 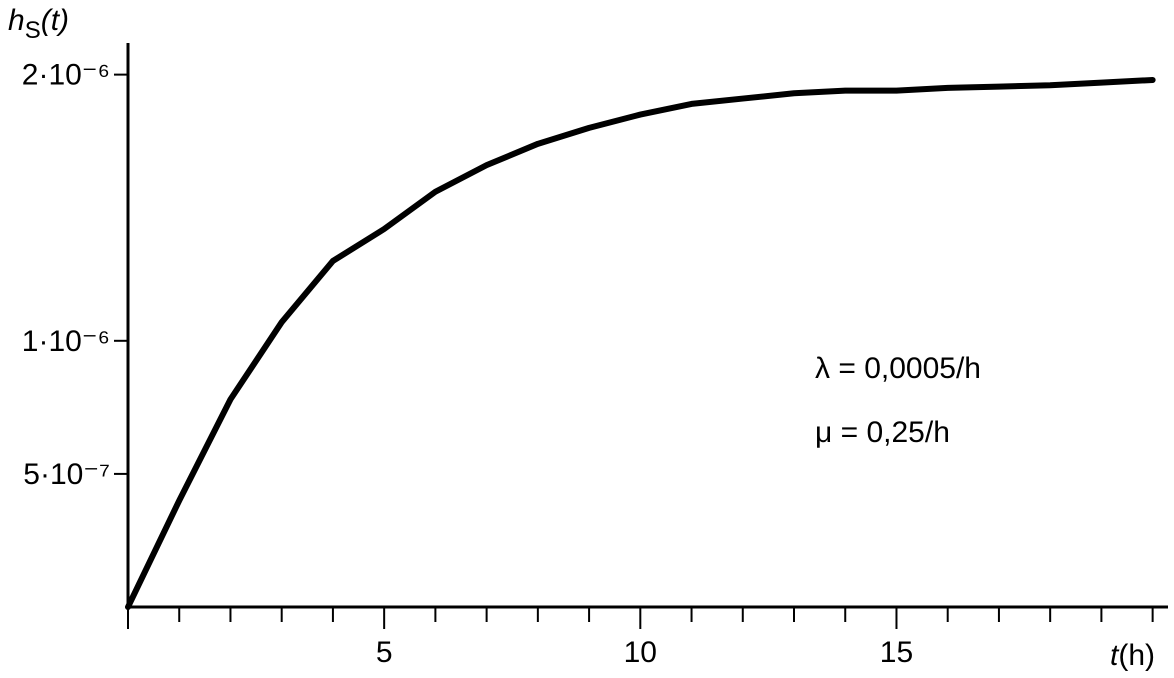 What do you see at coordinates (384, 652) in the screenshot?
I see `x-tick-label: 5` at bounding box center [384, 652].